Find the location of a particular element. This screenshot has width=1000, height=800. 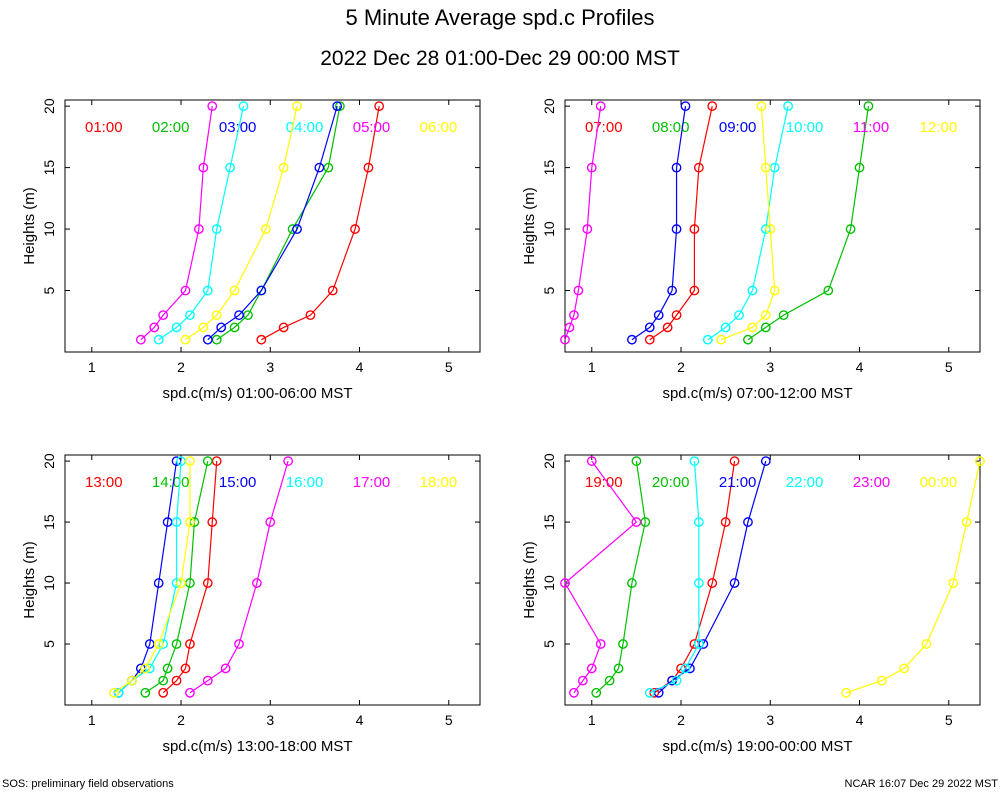

legend-label: 08:00 is located at coordinates (671, 127).